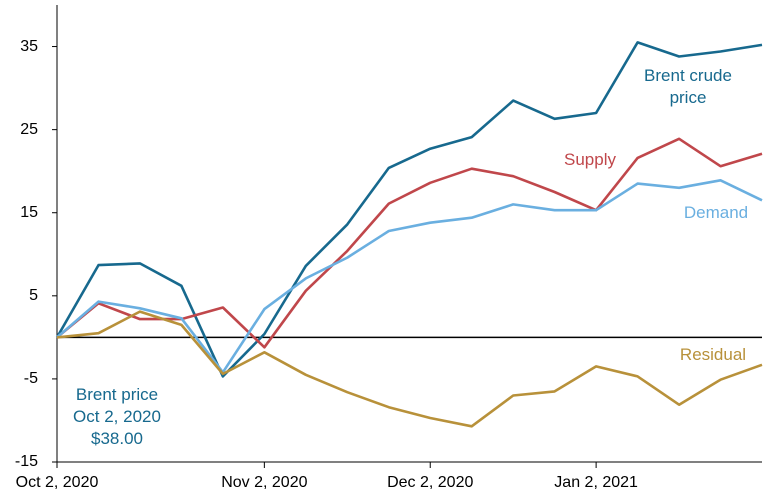  I want to click on x-tick-label: Jan 2, 2021, so click(596, 482).